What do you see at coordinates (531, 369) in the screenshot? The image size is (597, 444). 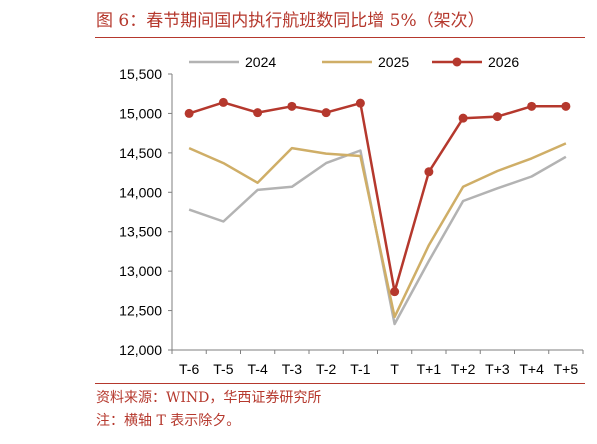 I see `x-tick-label: T+4` at bounding box center [531, 369].